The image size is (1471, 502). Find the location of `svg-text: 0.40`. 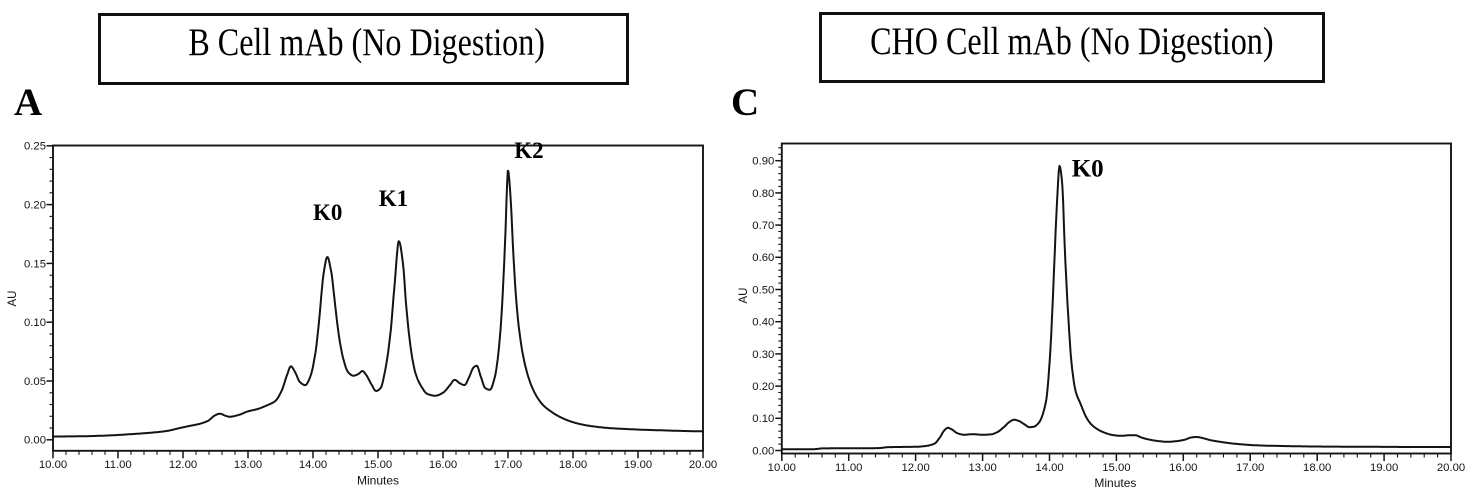

svg-text: 0.40 is located at coordinates (763, 323).